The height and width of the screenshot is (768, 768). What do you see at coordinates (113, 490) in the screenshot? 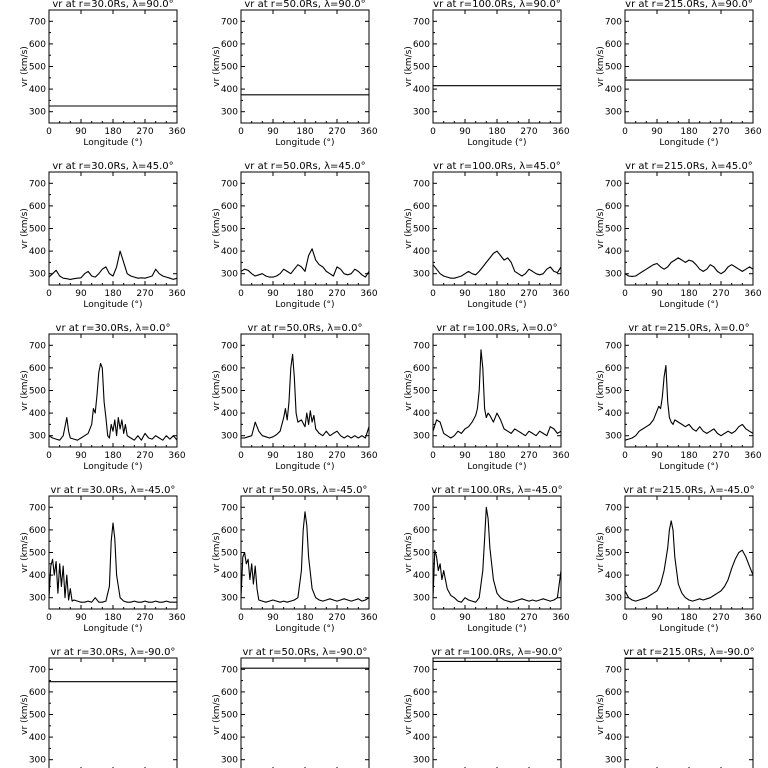
I see `panel-title: vr at r=30.0Rs, λ=-45.0°` at bounding box center [113, 490].